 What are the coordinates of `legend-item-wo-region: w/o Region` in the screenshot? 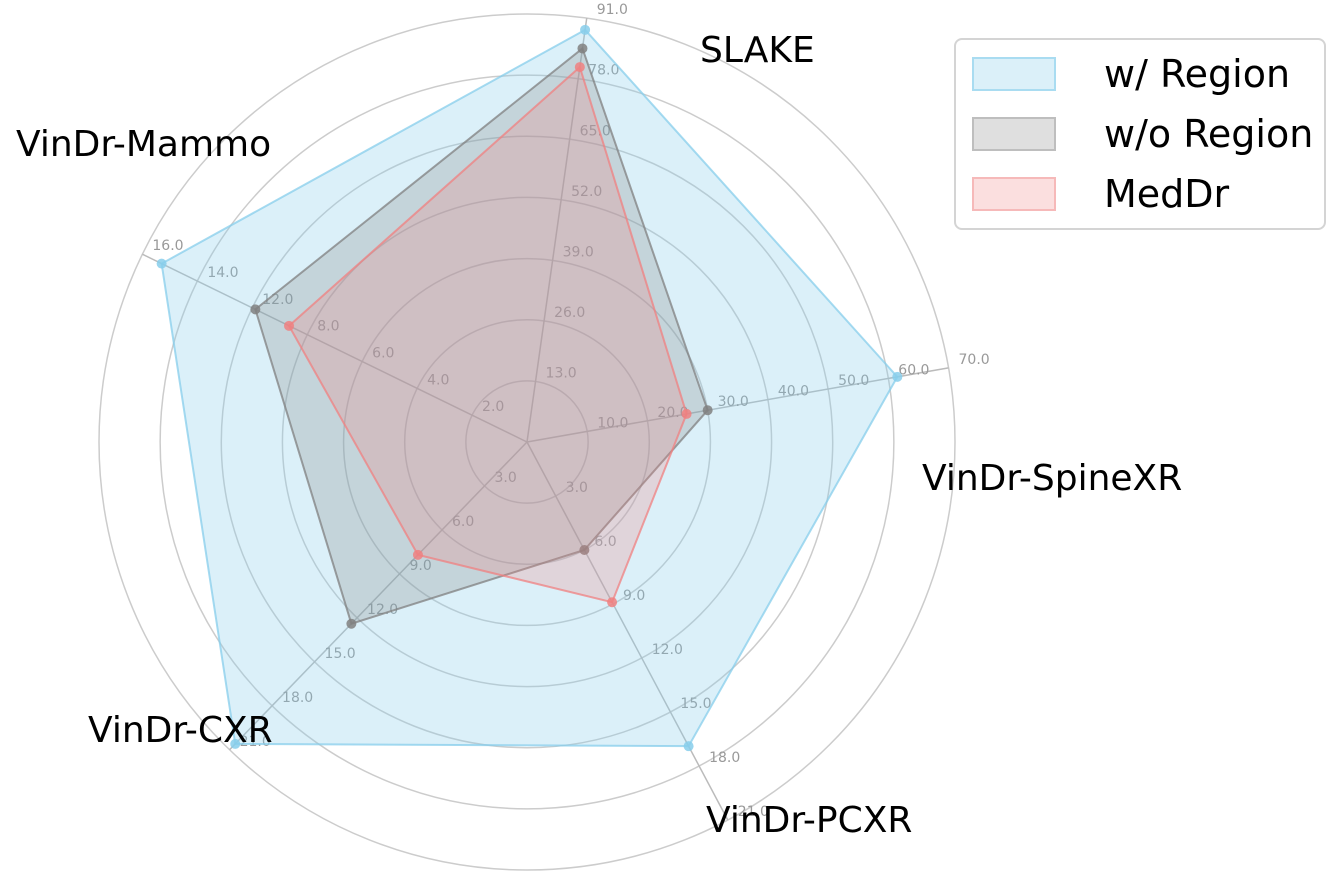 It's located at (1142, 134).